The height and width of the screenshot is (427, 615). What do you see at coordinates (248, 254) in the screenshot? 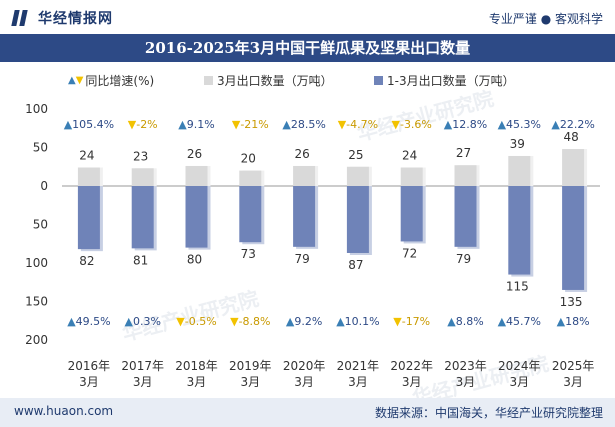
I see `cumulative-value-label: 73` at bounding box center [248, 254].